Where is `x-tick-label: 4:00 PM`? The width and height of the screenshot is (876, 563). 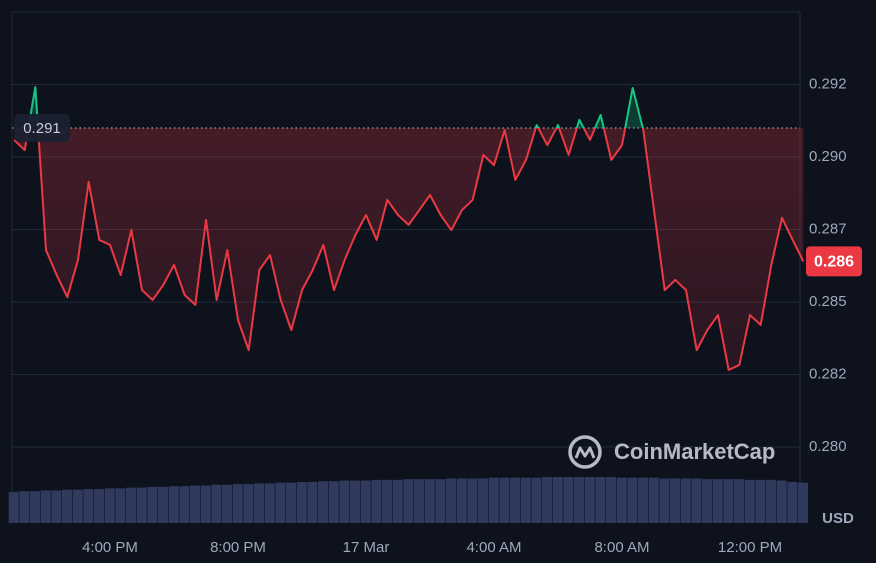 x-tick-label: 4:00 PM is located at coordinates (110, 547).